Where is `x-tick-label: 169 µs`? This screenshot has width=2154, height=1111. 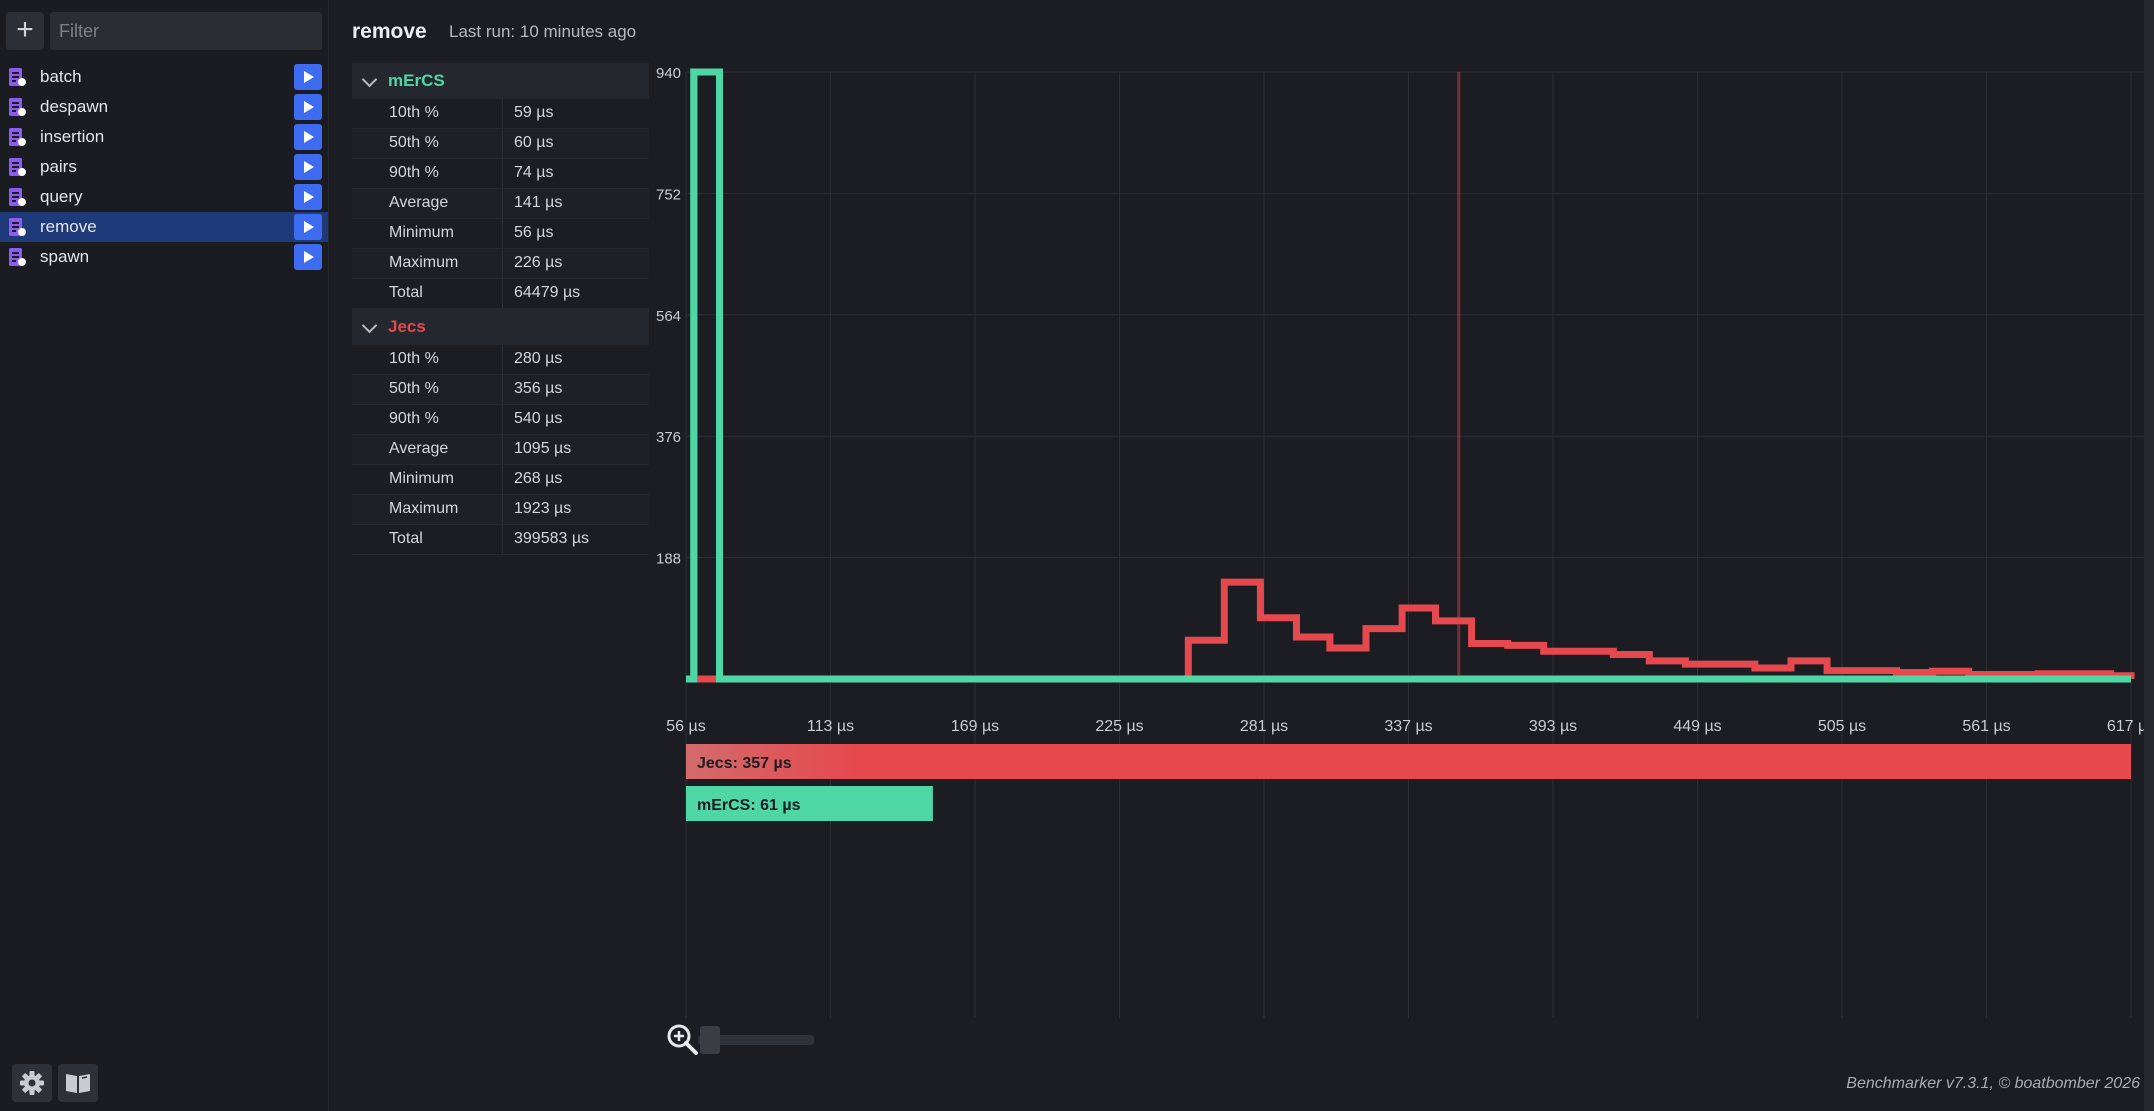
x-tick-label: 169 µs is located at coordinates (975, 726).